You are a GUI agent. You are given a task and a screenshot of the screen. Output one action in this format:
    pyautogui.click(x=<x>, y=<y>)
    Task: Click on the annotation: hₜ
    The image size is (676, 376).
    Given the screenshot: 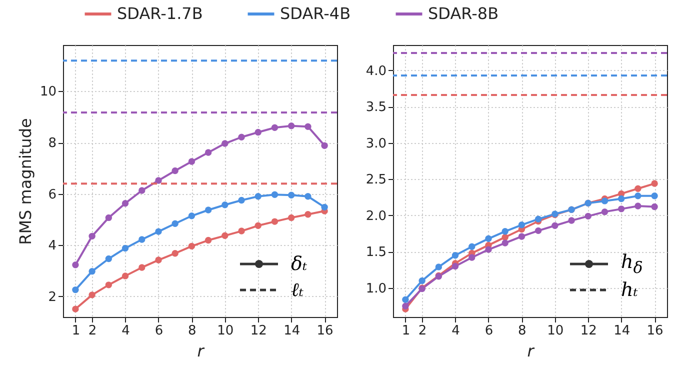 What is the action you would take?
    pyautogui.click(x=629, y=290)
    